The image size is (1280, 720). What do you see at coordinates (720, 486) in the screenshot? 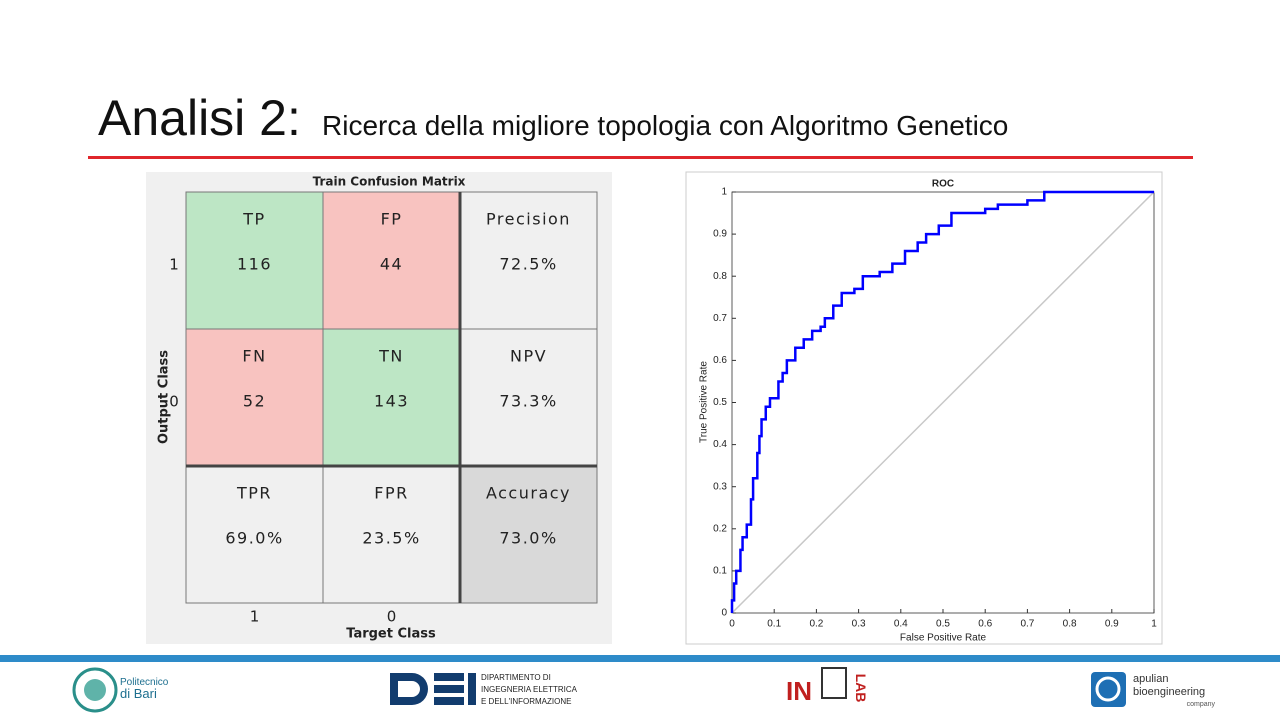
I see `y-tick-label: 0.3` at bounding box center [720, 486].